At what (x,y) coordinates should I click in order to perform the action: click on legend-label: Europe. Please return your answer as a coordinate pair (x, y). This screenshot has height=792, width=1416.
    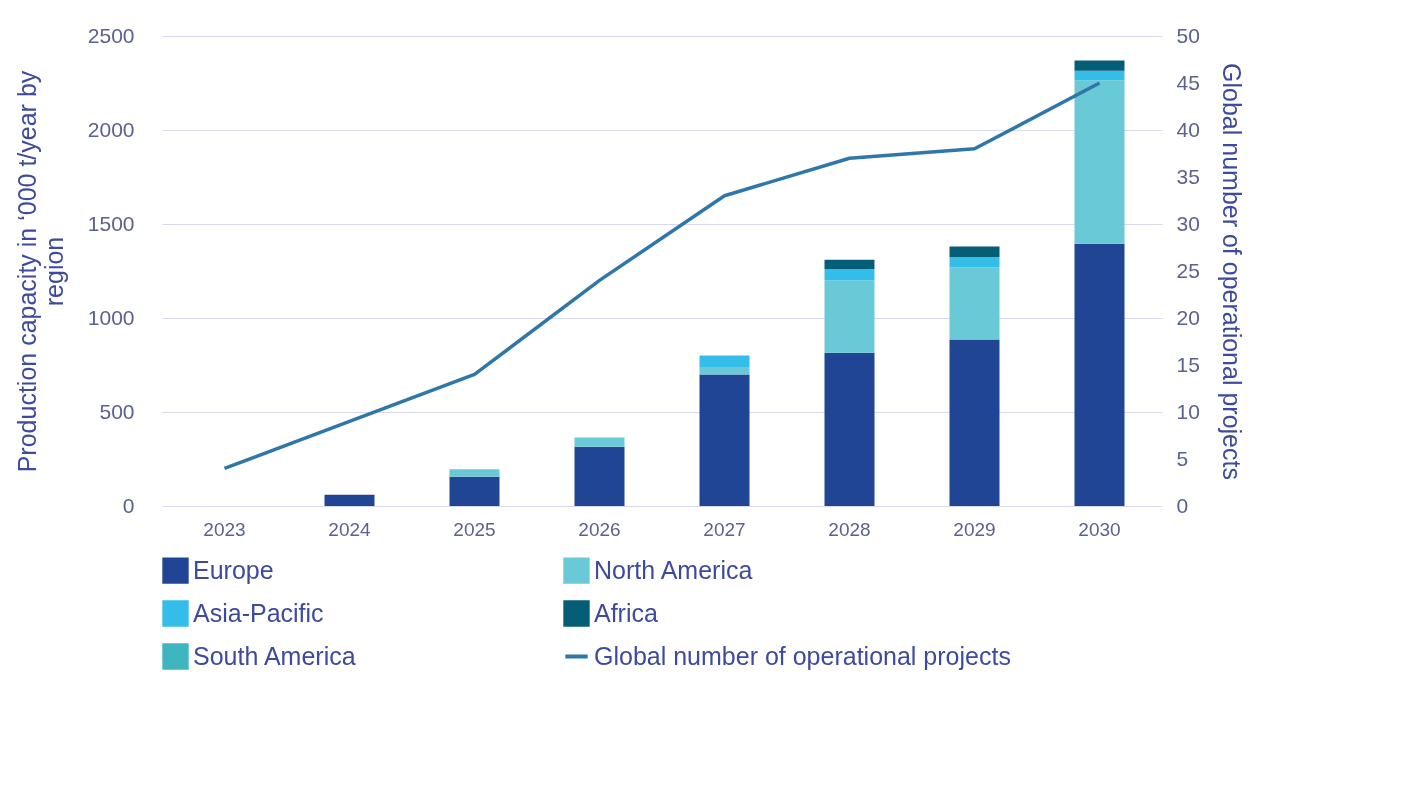
    Looking at the image, I should click on (233, 569).